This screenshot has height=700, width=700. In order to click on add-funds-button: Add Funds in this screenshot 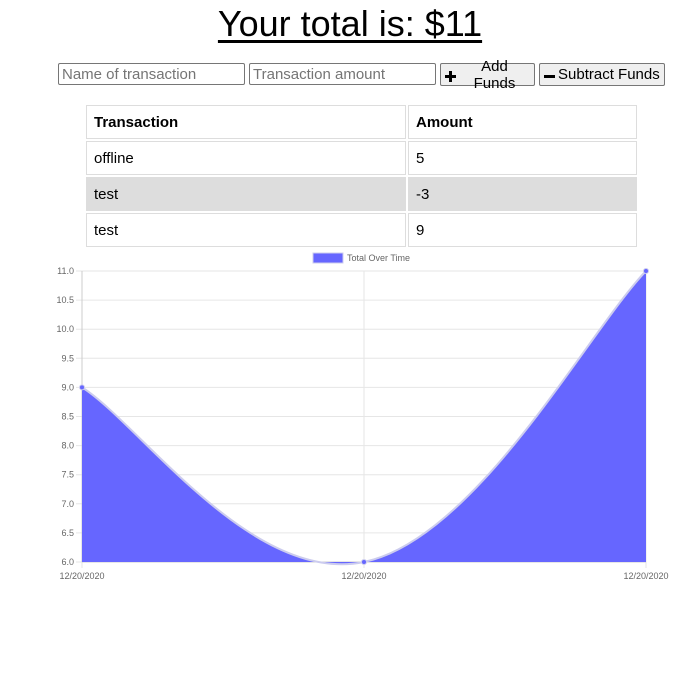, I will do `click(487, 75)`.